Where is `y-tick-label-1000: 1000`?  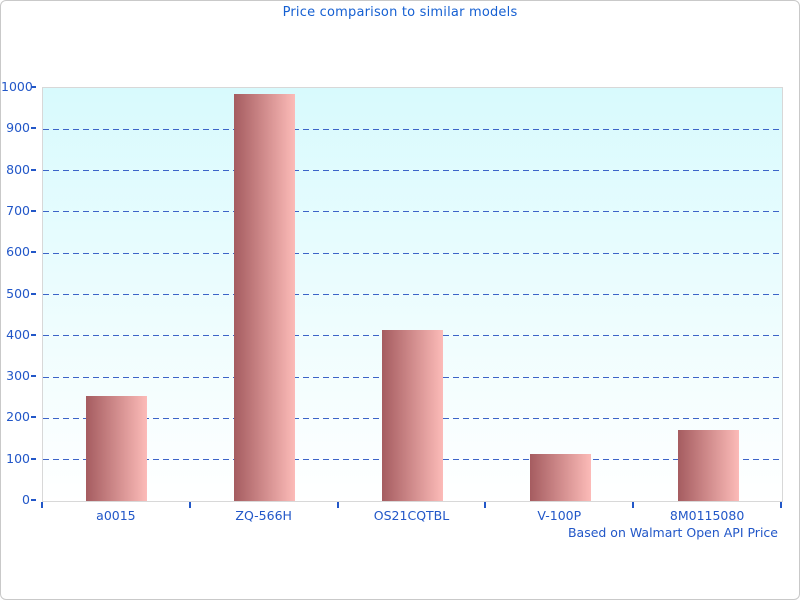
y-tick-label-1000: 1000 is located at coordinates (17, 86).